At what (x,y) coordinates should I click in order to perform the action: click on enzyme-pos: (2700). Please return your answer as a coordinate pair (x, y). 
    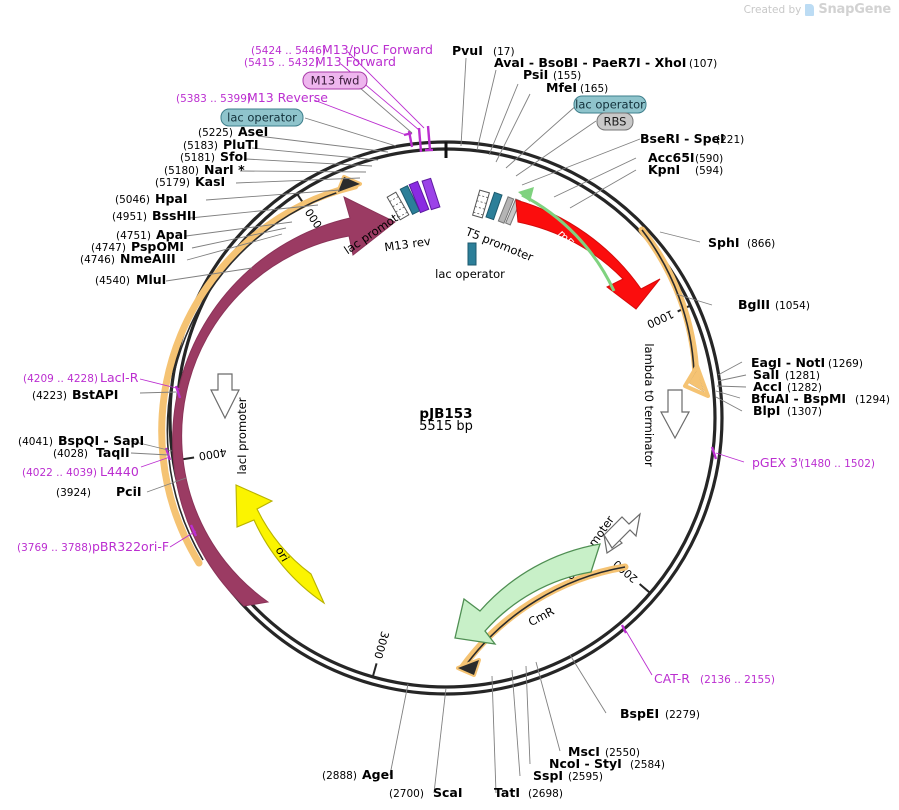
    Looking at the image, I should click on (406, 794).